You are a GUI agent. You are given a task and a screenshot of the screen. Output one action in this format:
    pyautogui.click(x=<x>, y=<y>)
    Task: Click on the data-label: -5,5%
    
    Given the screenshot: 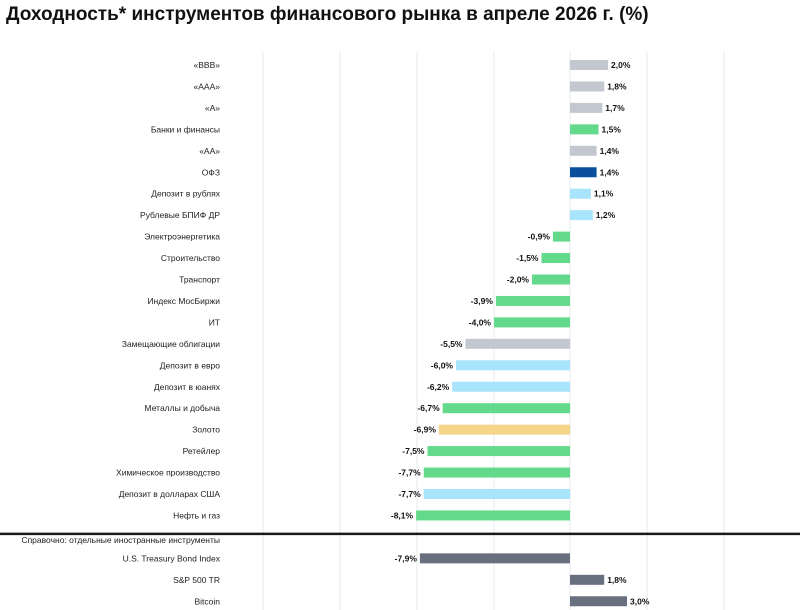 What is the action you would take?
    pyautogui.click(x=451, y=344)
    